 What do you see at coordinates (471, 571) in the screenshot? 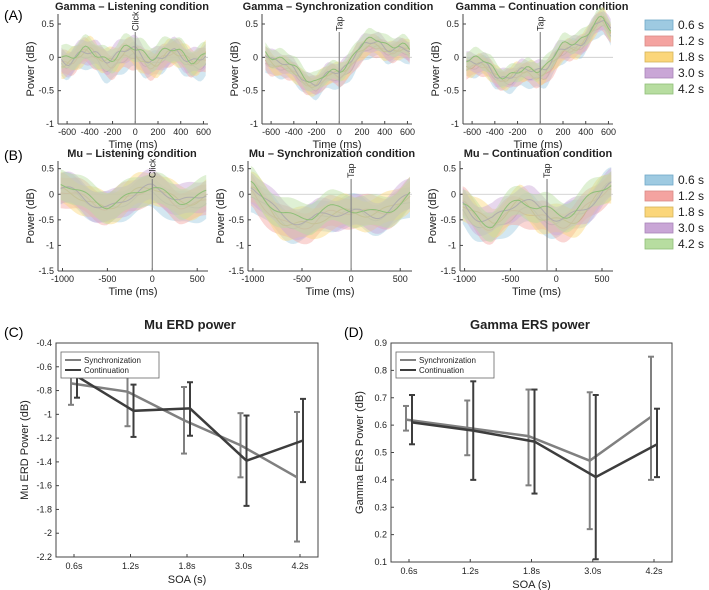
I see `x-tick-label: 1.2s` at bounding box center [471, 571].